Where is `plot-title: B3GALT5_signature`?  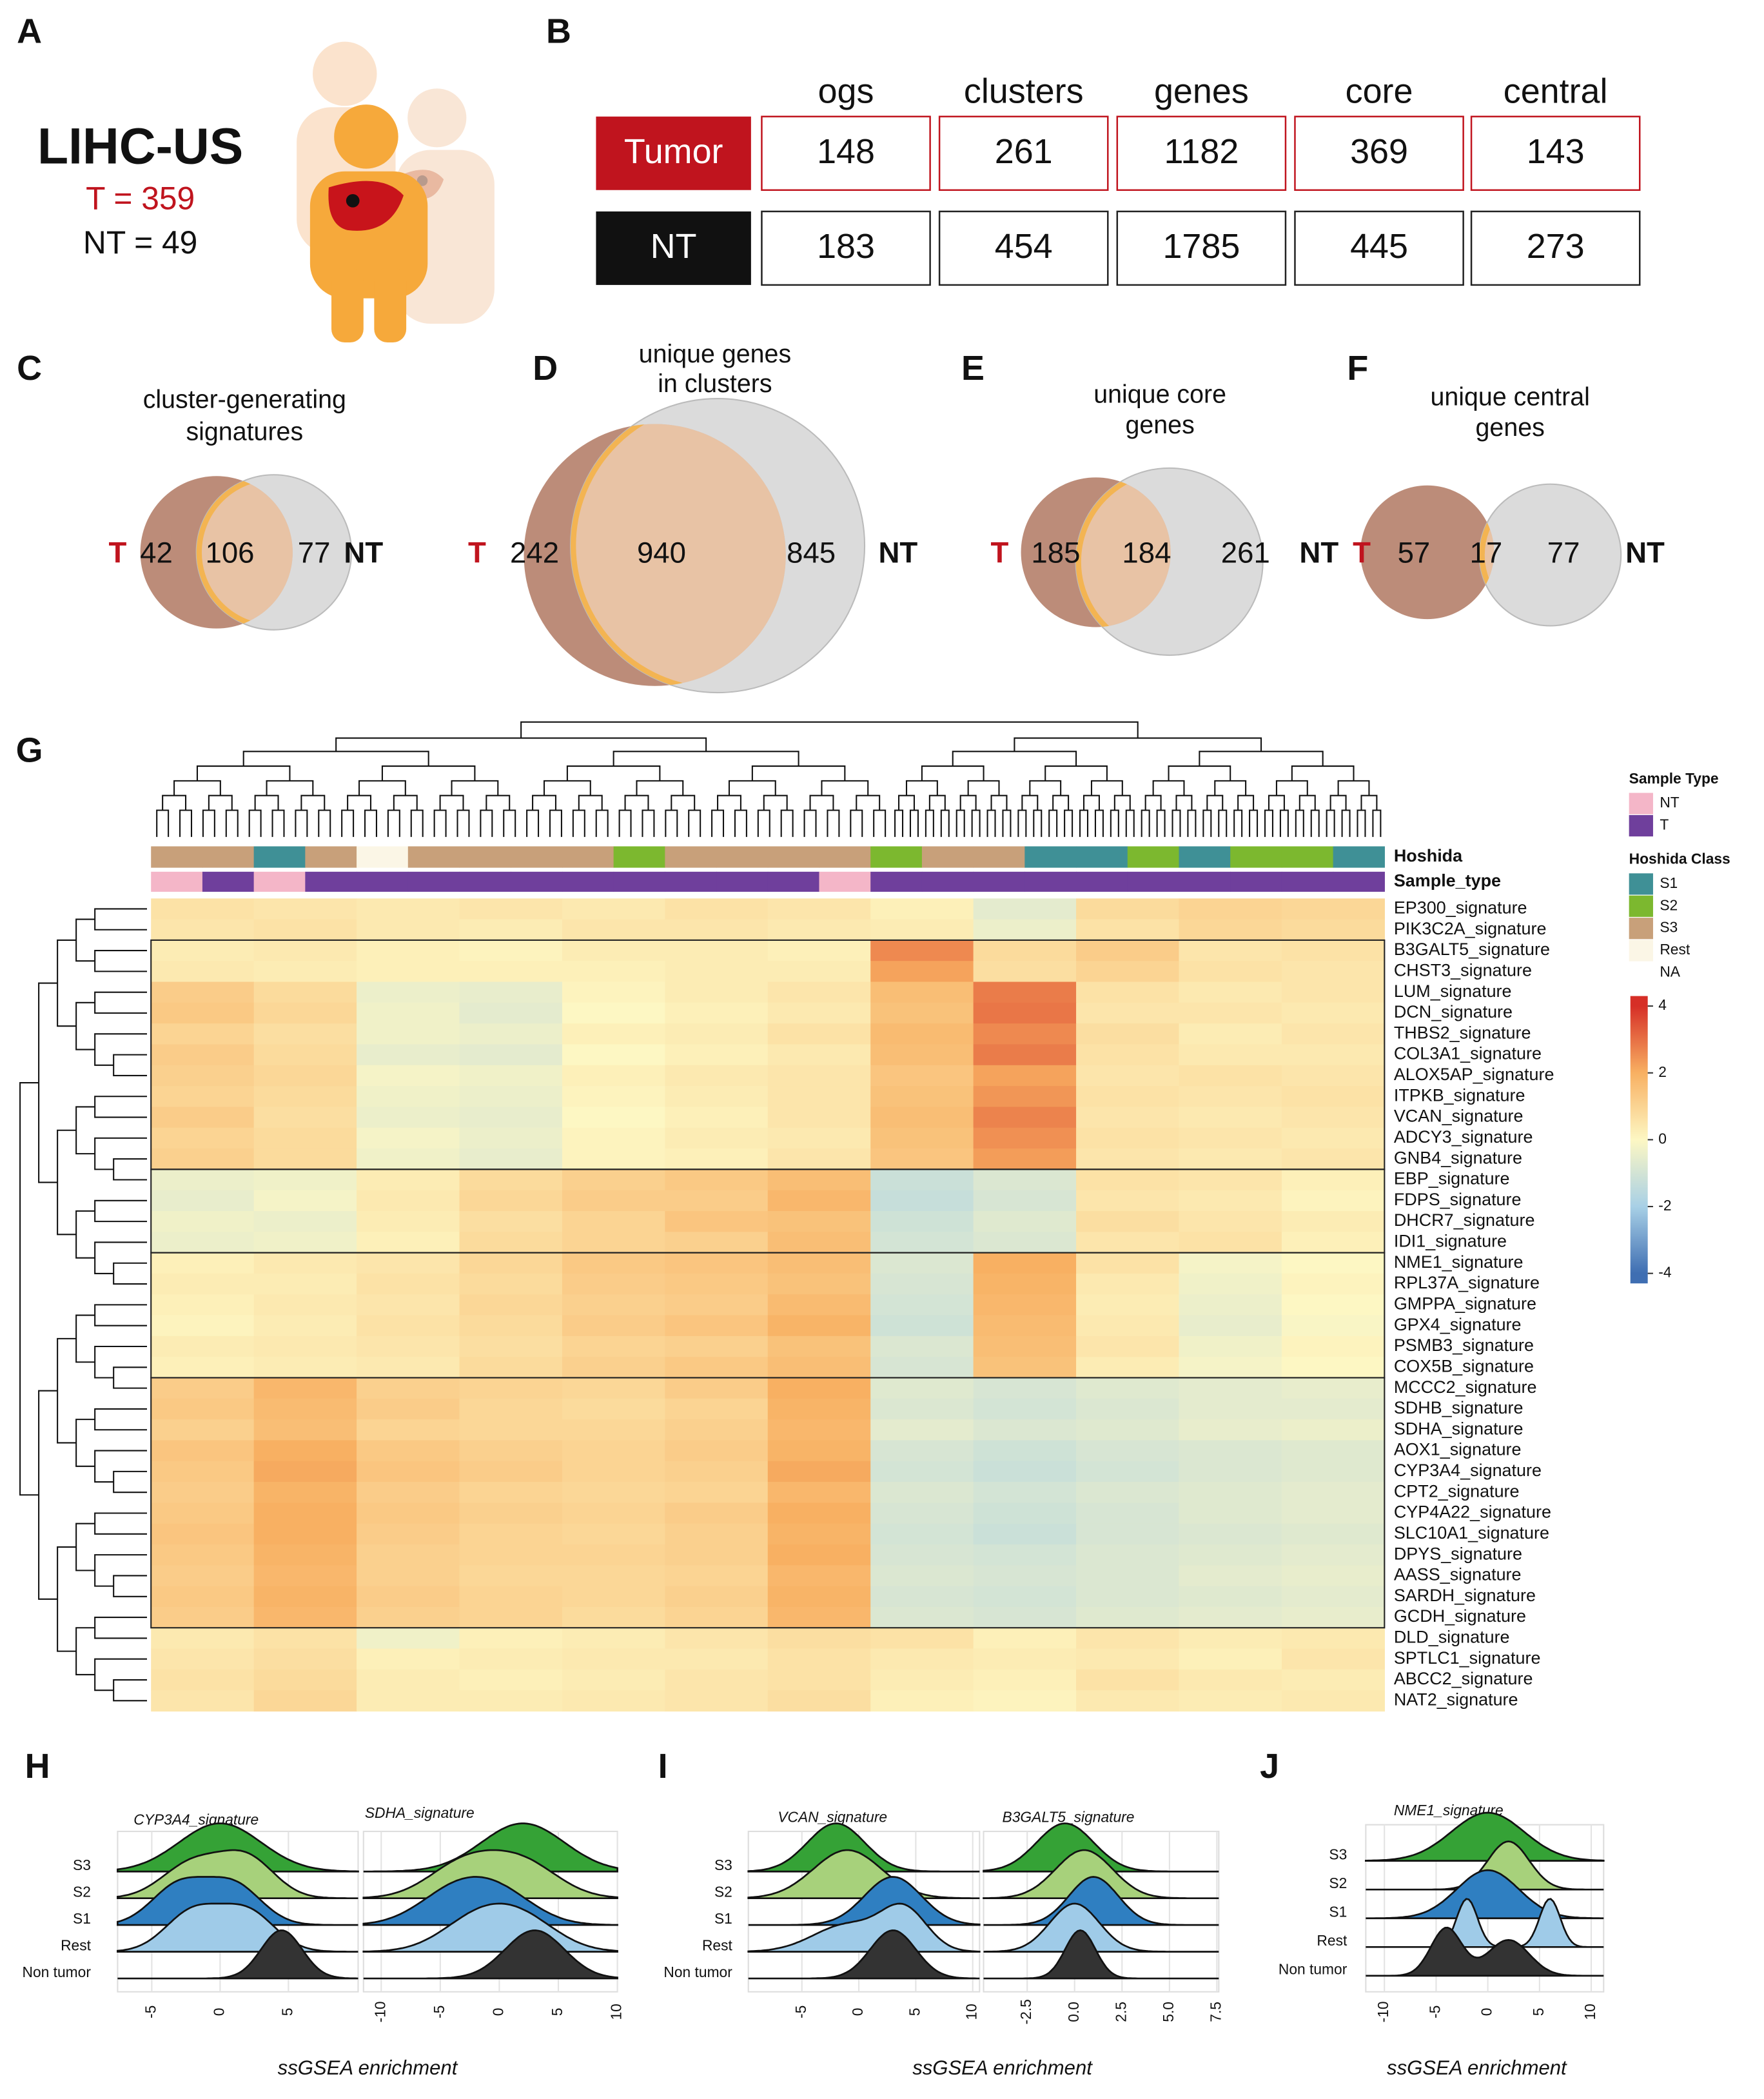
plot-title: B3GALT5_signature is located at coordinates (1069, 1816).